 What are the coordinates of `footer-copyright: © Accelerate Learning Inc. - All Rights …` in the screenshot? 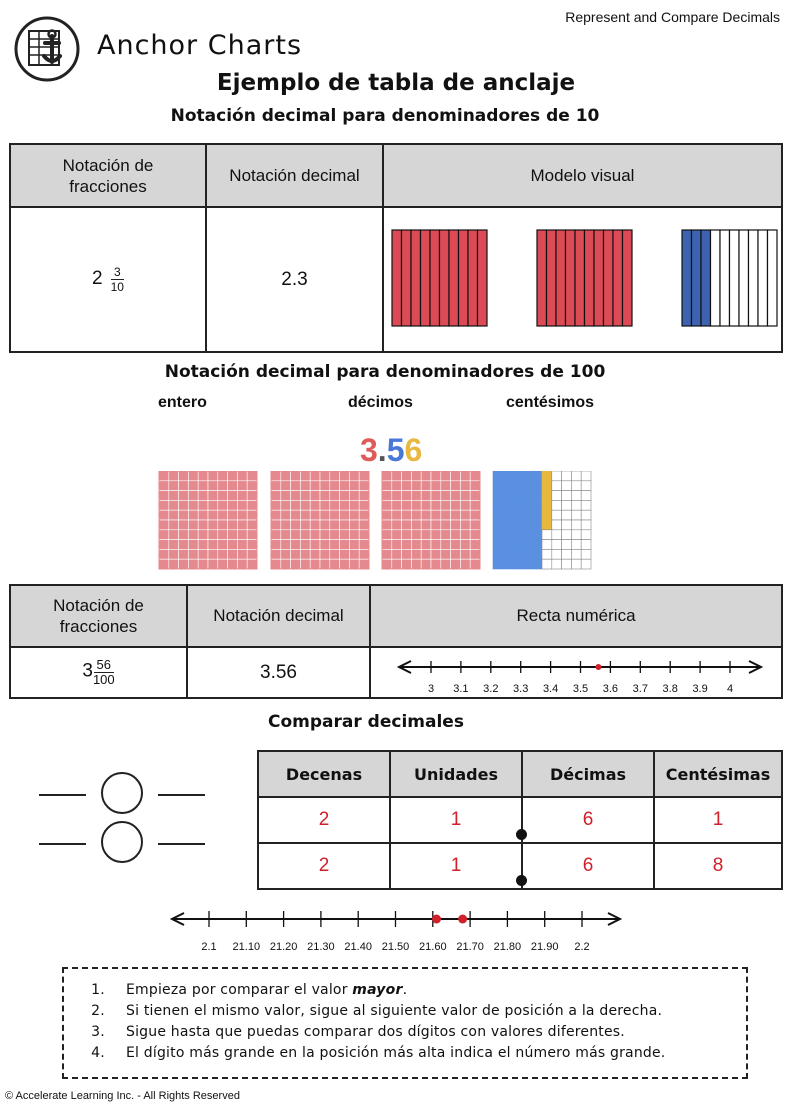 It's located at (122, 1096).